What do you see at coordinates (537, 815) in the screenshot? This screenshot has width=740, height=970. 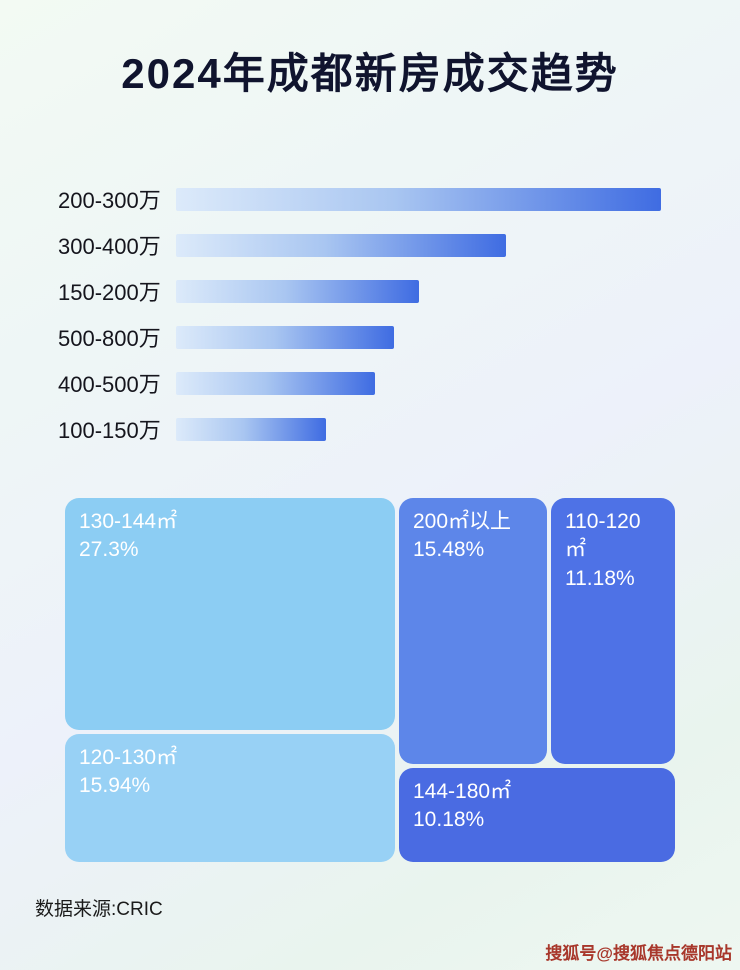 I see `treemap-block-144-180: 144-180㎡ 10.18%` at bounding box center [537, 815].